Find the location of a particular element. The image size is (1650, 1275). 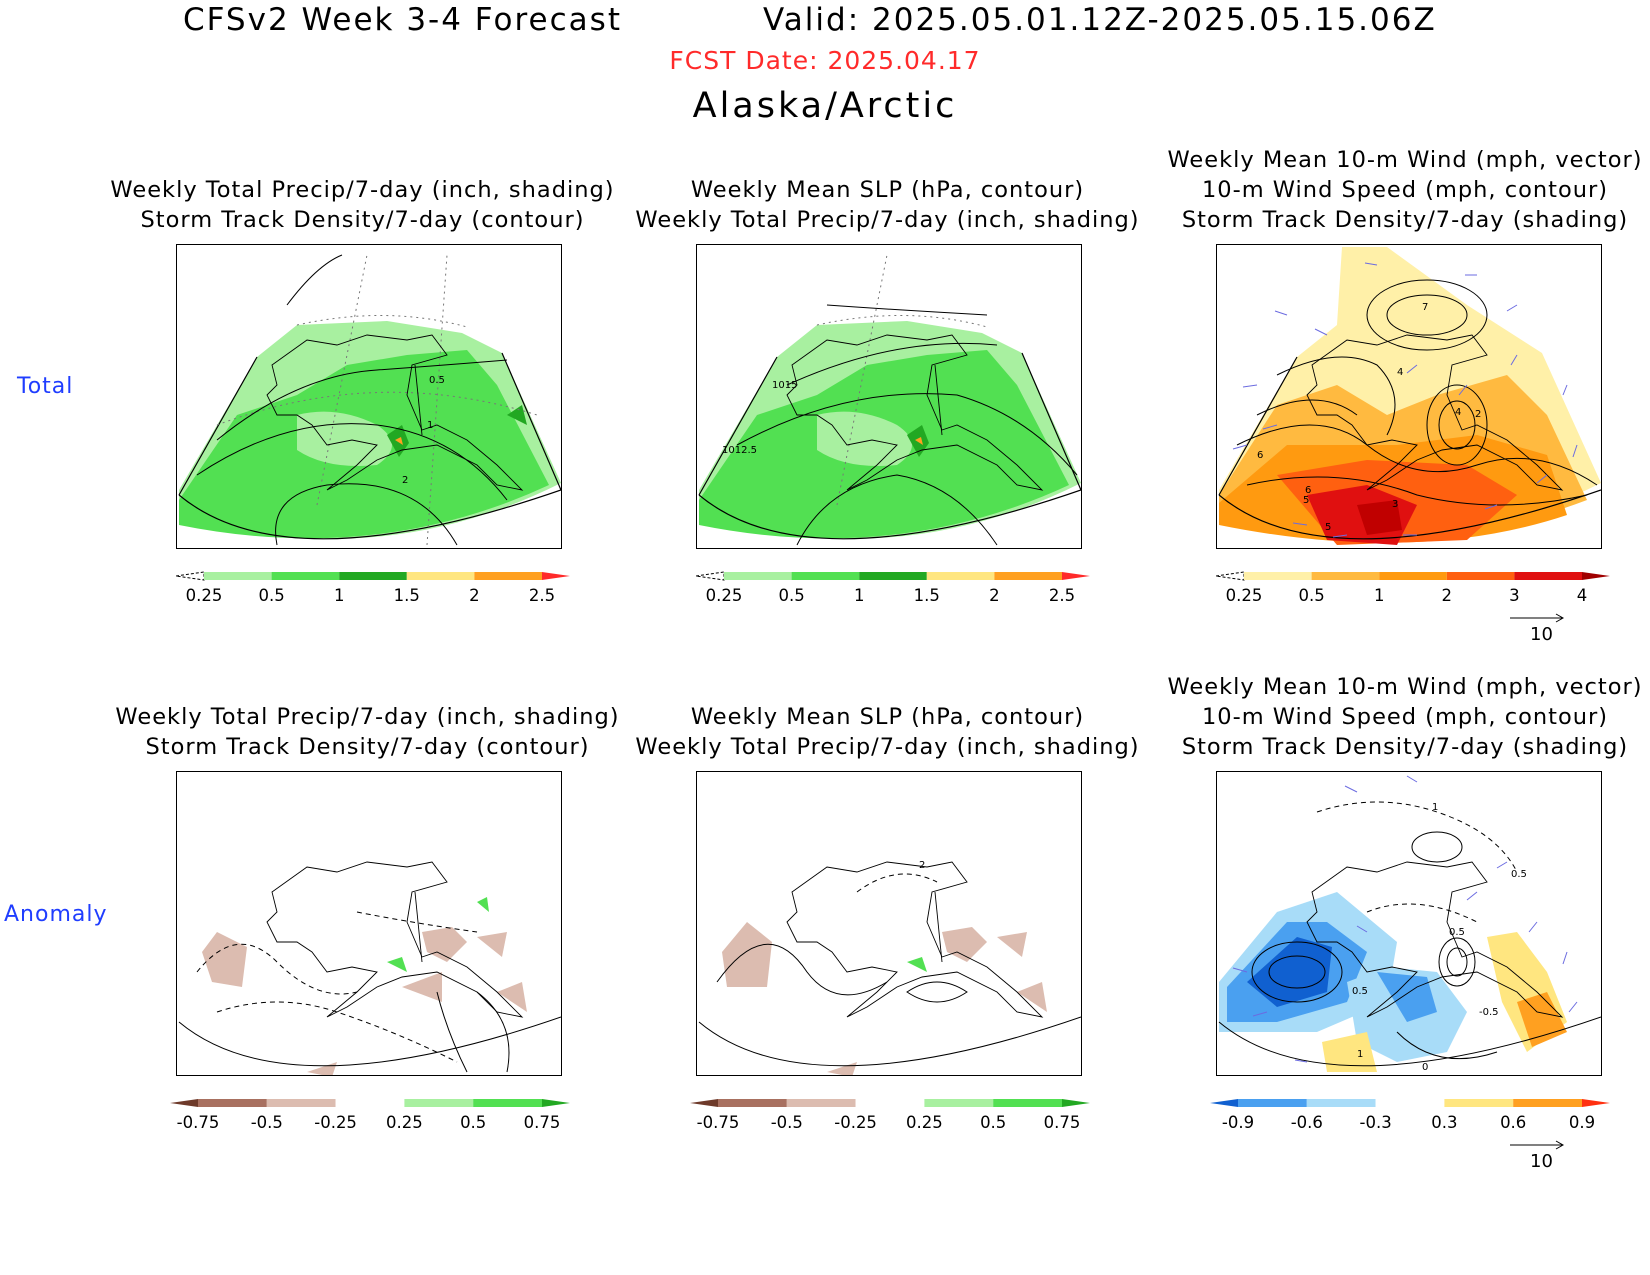

title-valid-range: Valid: 2025.05.01.12Z-2025.05.15.06Z is located at coordinates (1100, 20).